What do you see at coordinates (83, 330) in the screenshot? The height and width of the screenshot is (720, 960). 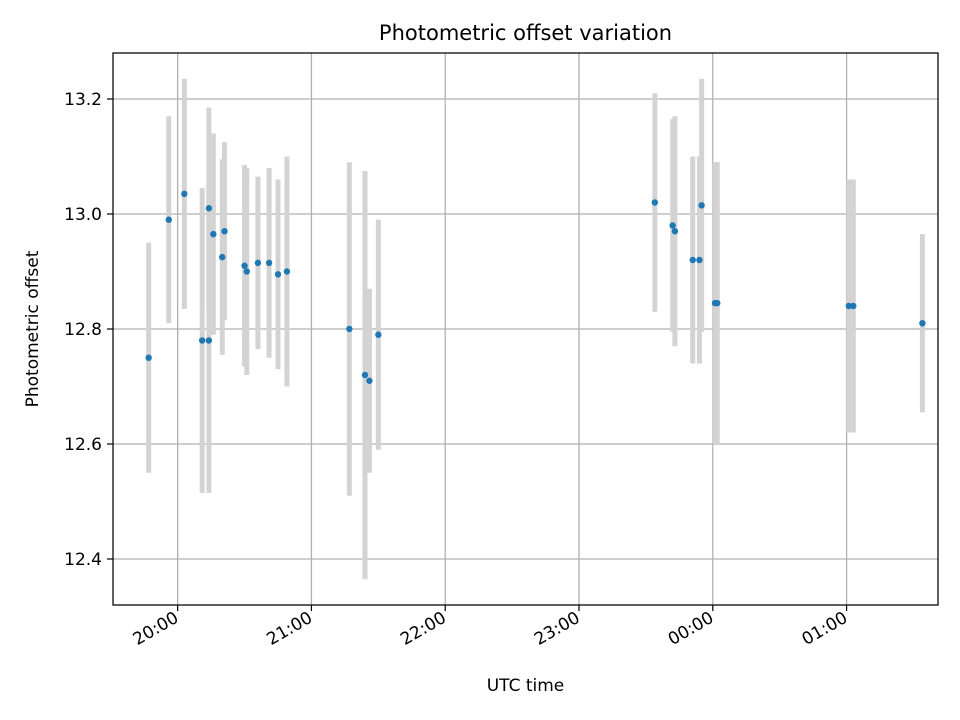 I see `y-tick-label: 12.8` at bounding box center [83, 330].